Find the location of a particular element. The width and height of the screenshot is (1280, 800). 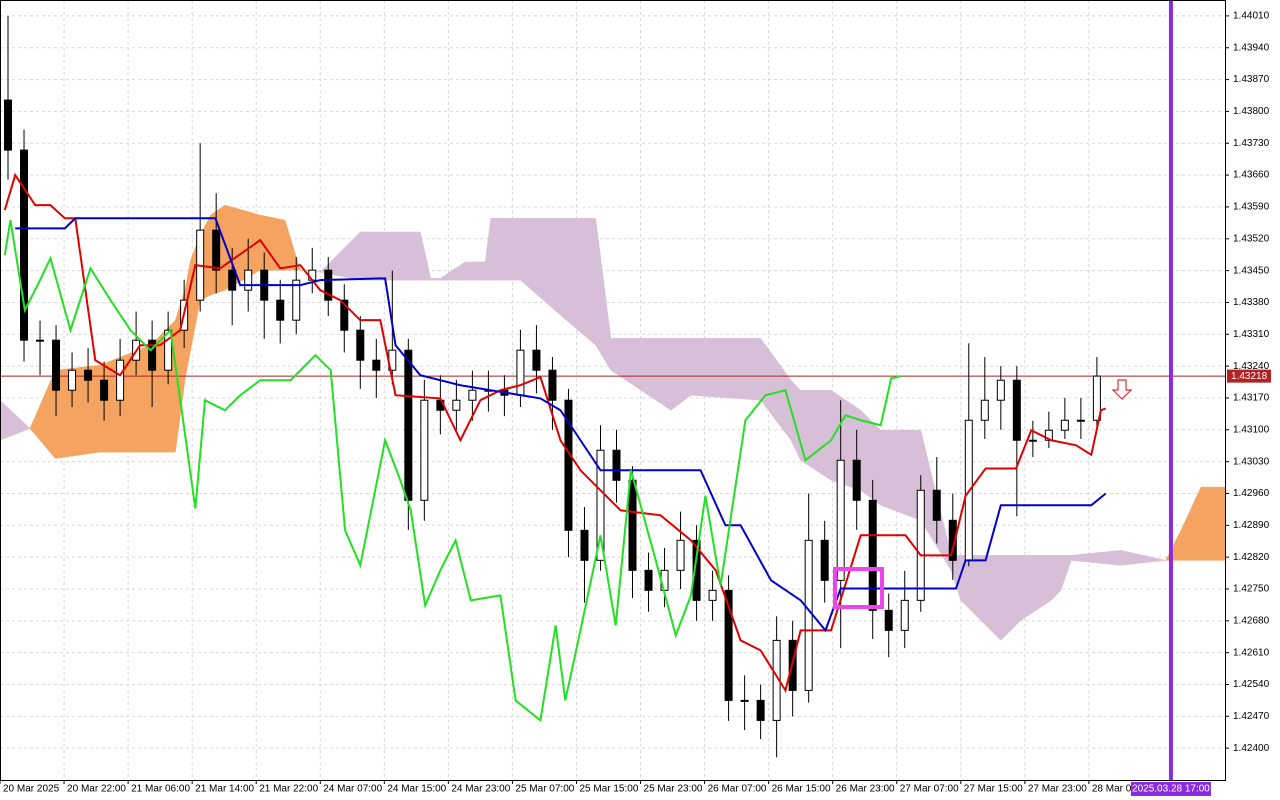

y-tick-label: 1.43030 is located at coordinates (1251, 461).